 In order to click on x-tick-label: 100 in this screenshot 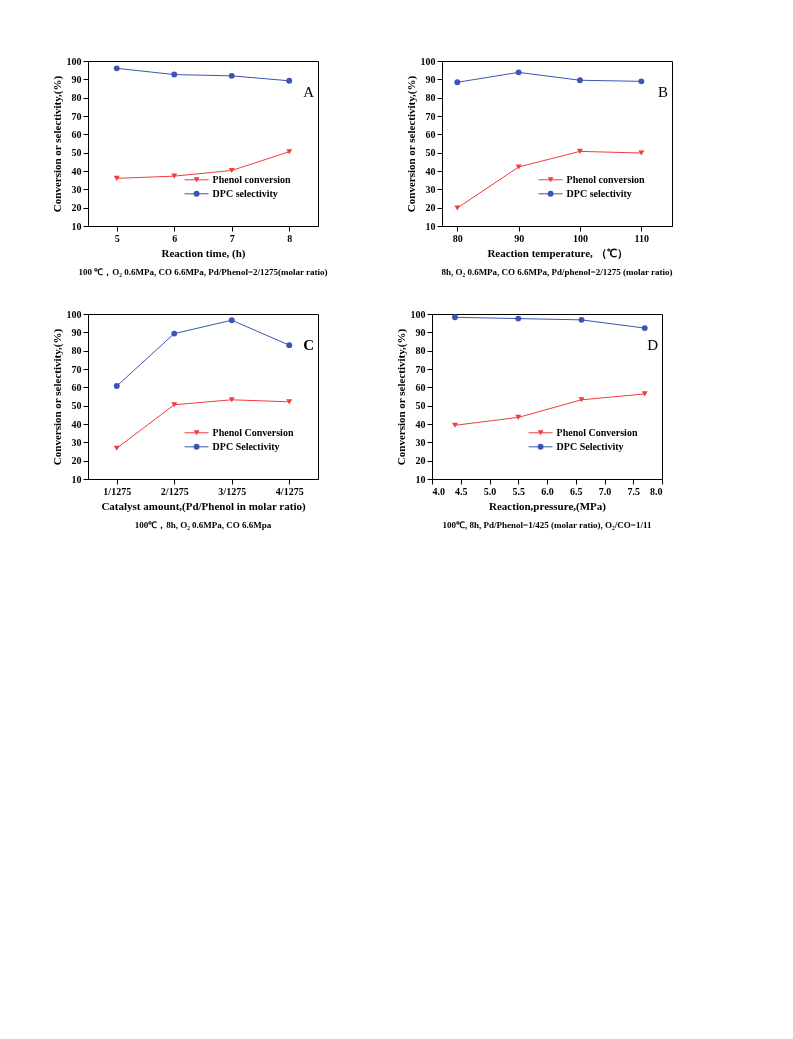, I will do `click(580, 238)`.